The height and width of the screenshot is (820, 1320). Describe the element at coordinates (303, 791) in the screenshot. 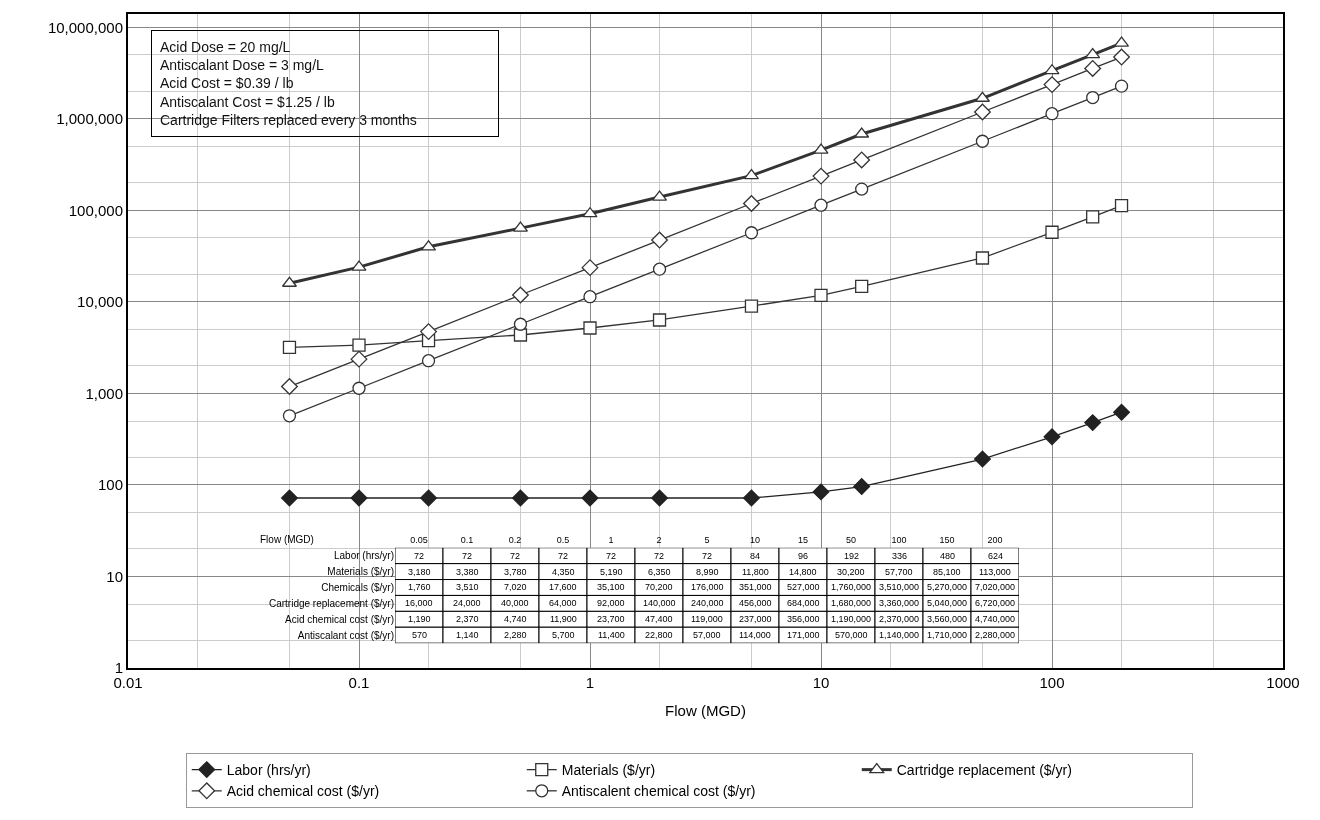

I see `legend-label: Acid chemical cost ($/yr)` at that location.